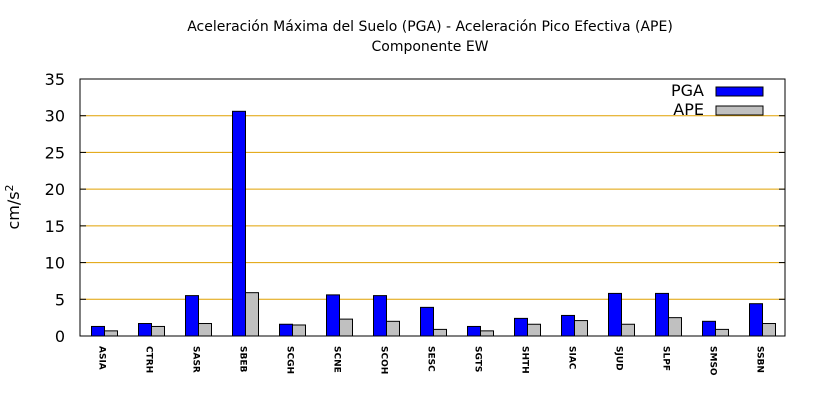 This screenshot has width=820, height=400. What do you see at coordinates (760, 359) in the screenshot?
I see `x-tick-label: SSBN` at bounding box center [760, 359].